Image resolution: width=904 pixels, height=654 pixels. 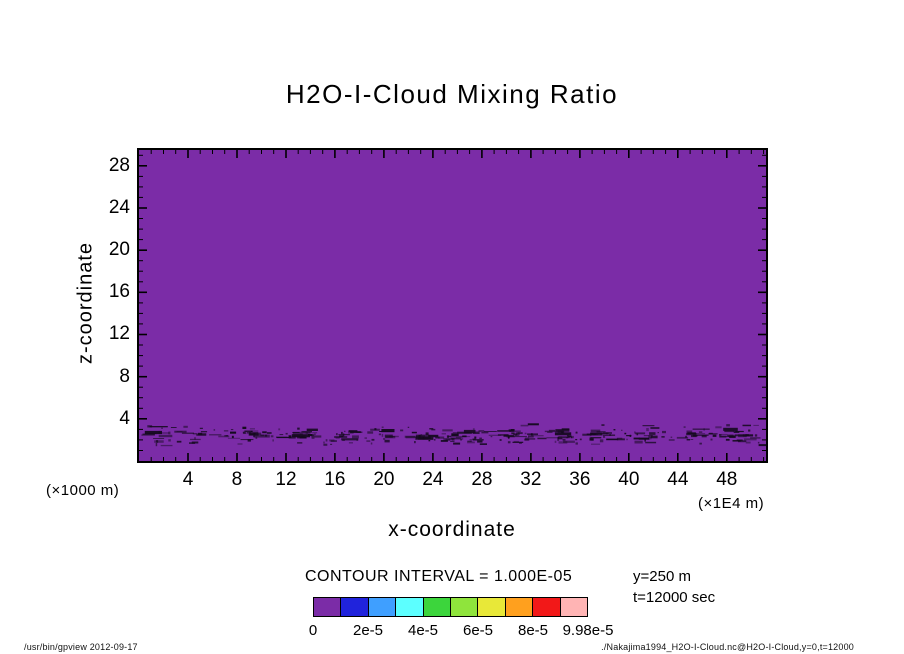 What do you see at coordinates (384, 479) in the screenshot?
I see `x-tick-label: 20` at bounding box center [384, 479].